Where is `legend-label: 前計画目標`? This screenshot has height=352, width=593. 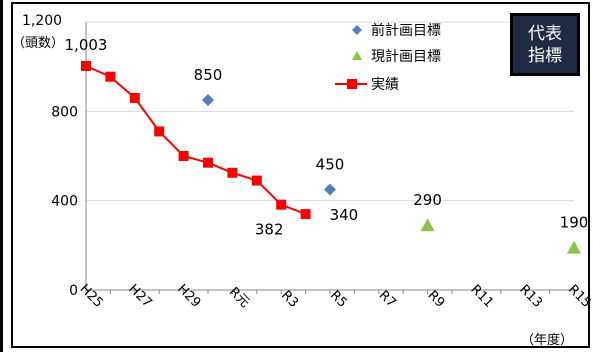 legend-label: 前計画目標 is located at coordinates (406, 30).